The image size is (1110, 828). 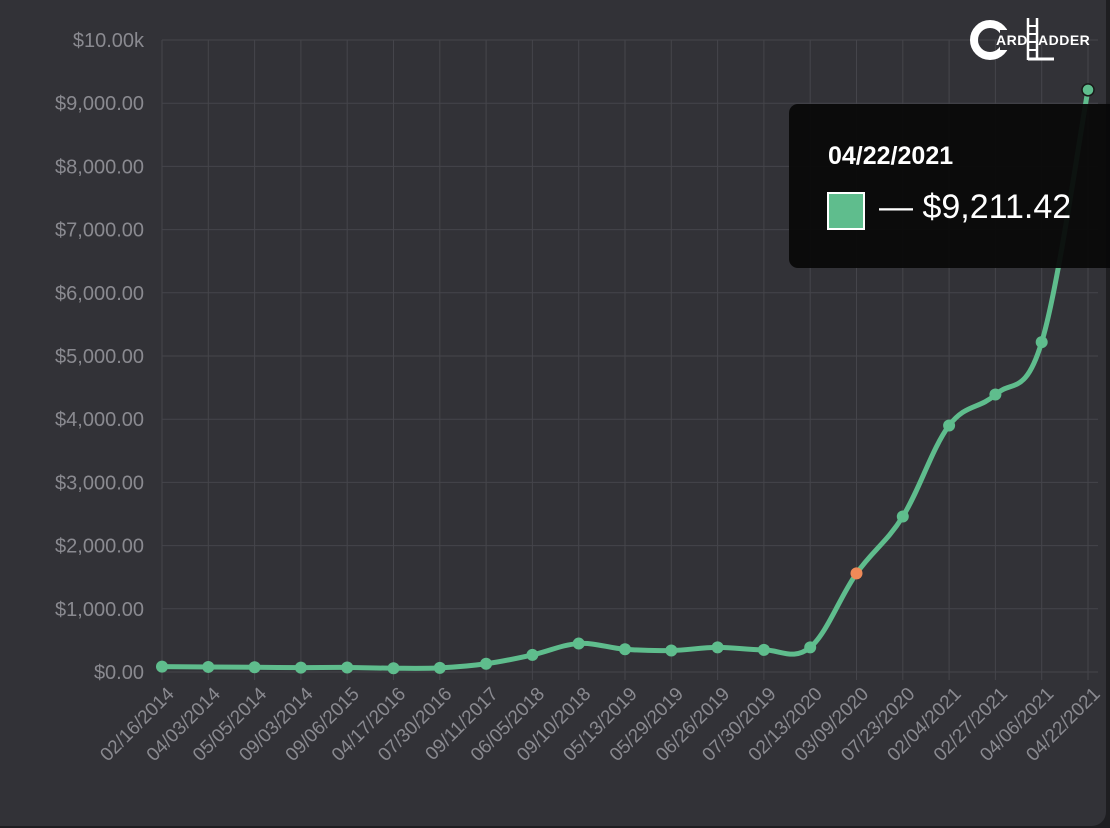 What do you see at coordinates (846, 211) in the screenshot?
I see `tooltip-swatch` at bounding box center [846, 211].